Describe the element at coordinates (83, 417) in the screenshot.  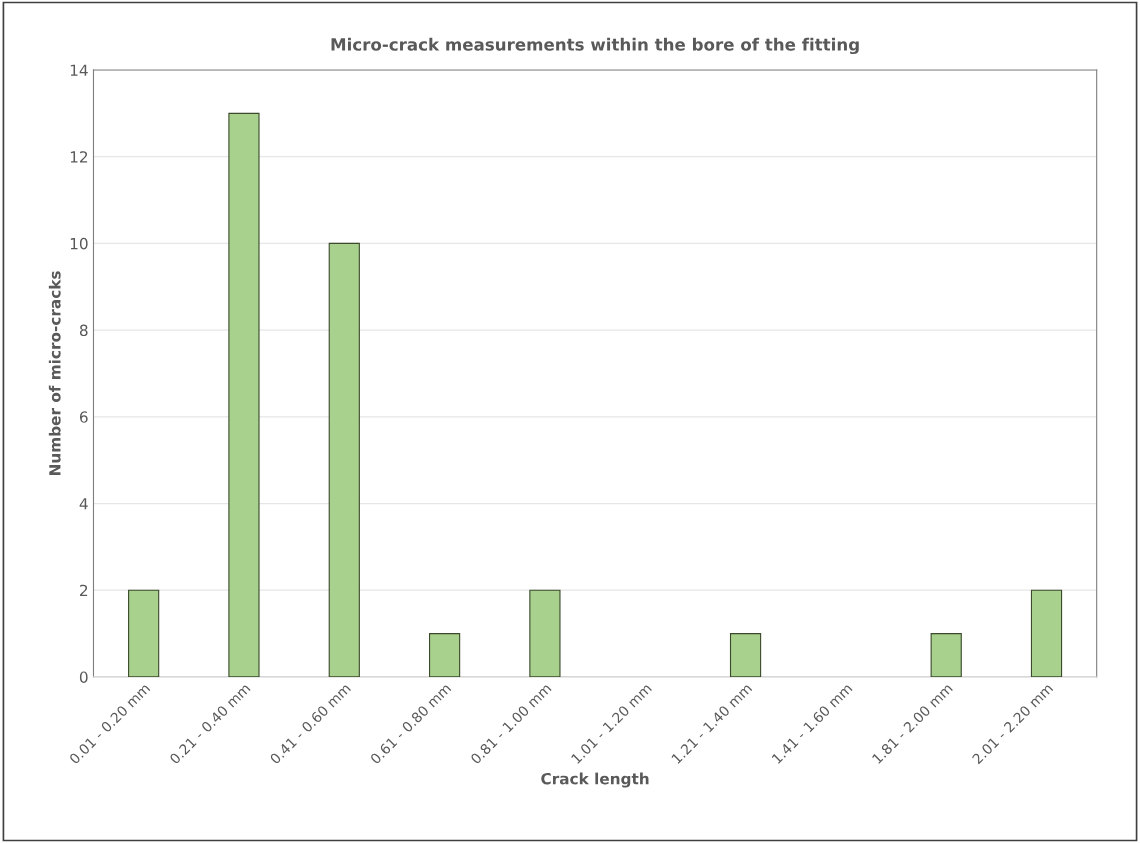
I see `y-tick-label: 6` at that location.